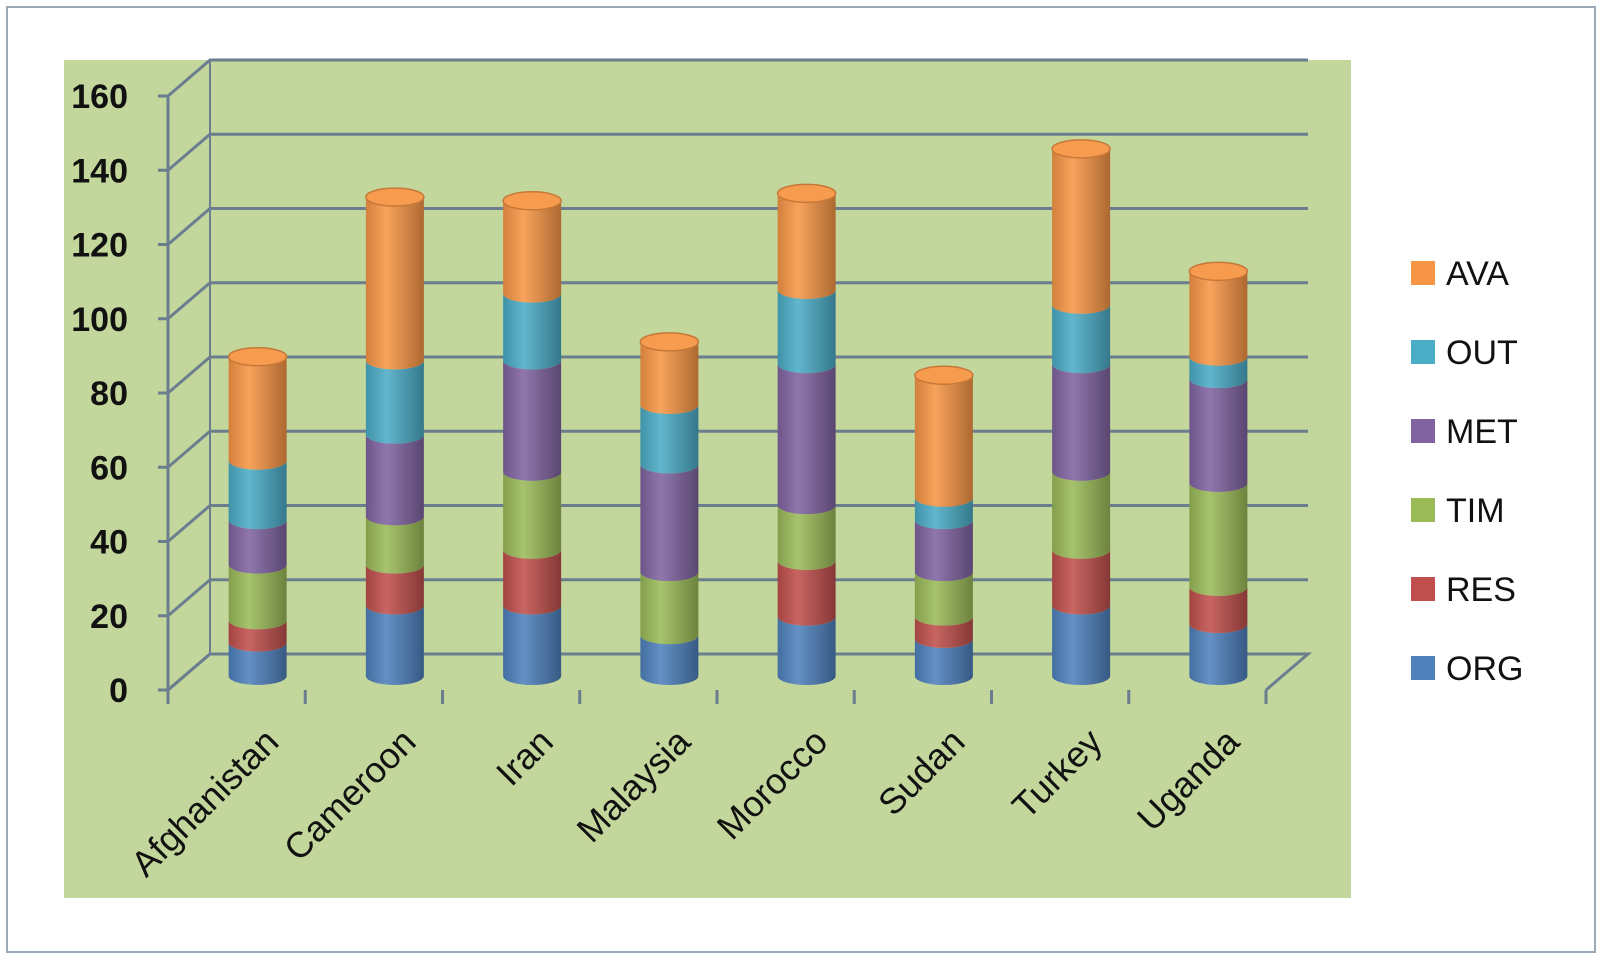 This screenshot has width=1602, height=959. What do you see at coordinates (99, 97) in the screenshot?
I see `y-tick-label: 160` at bounding box center [99, 97].